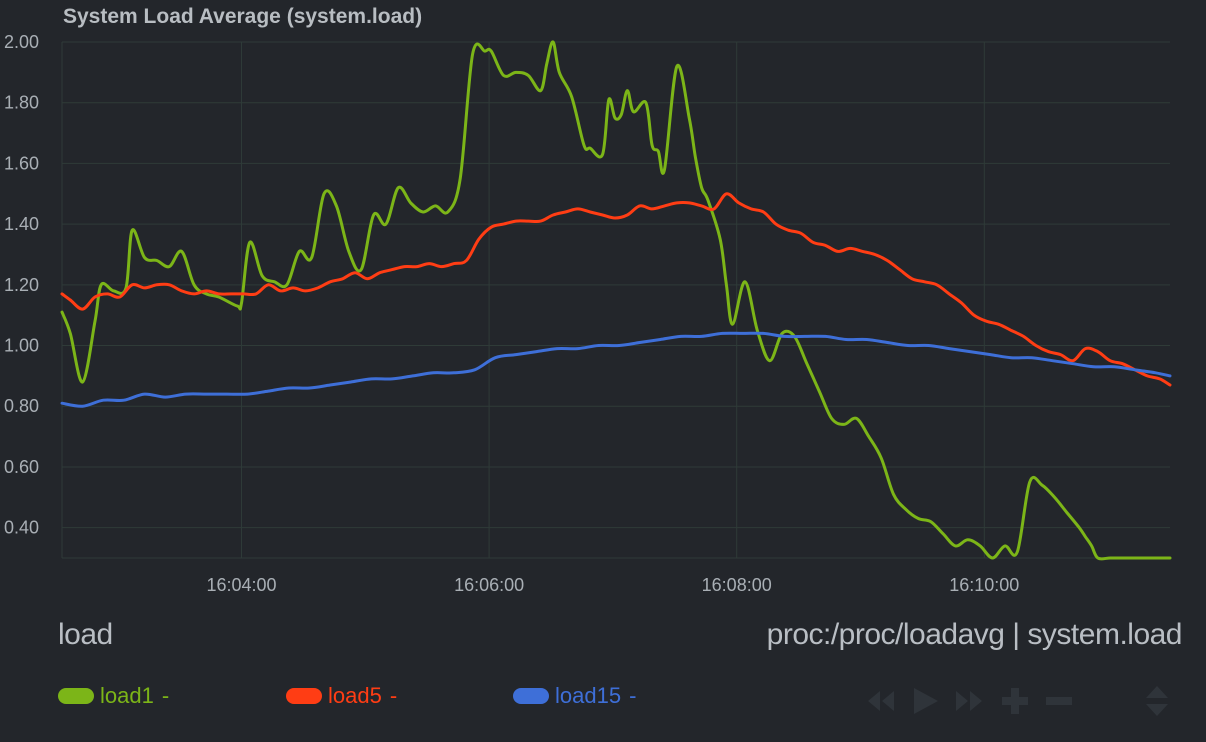  I want to click on legend-label-load15: load15, so click(588, 695).